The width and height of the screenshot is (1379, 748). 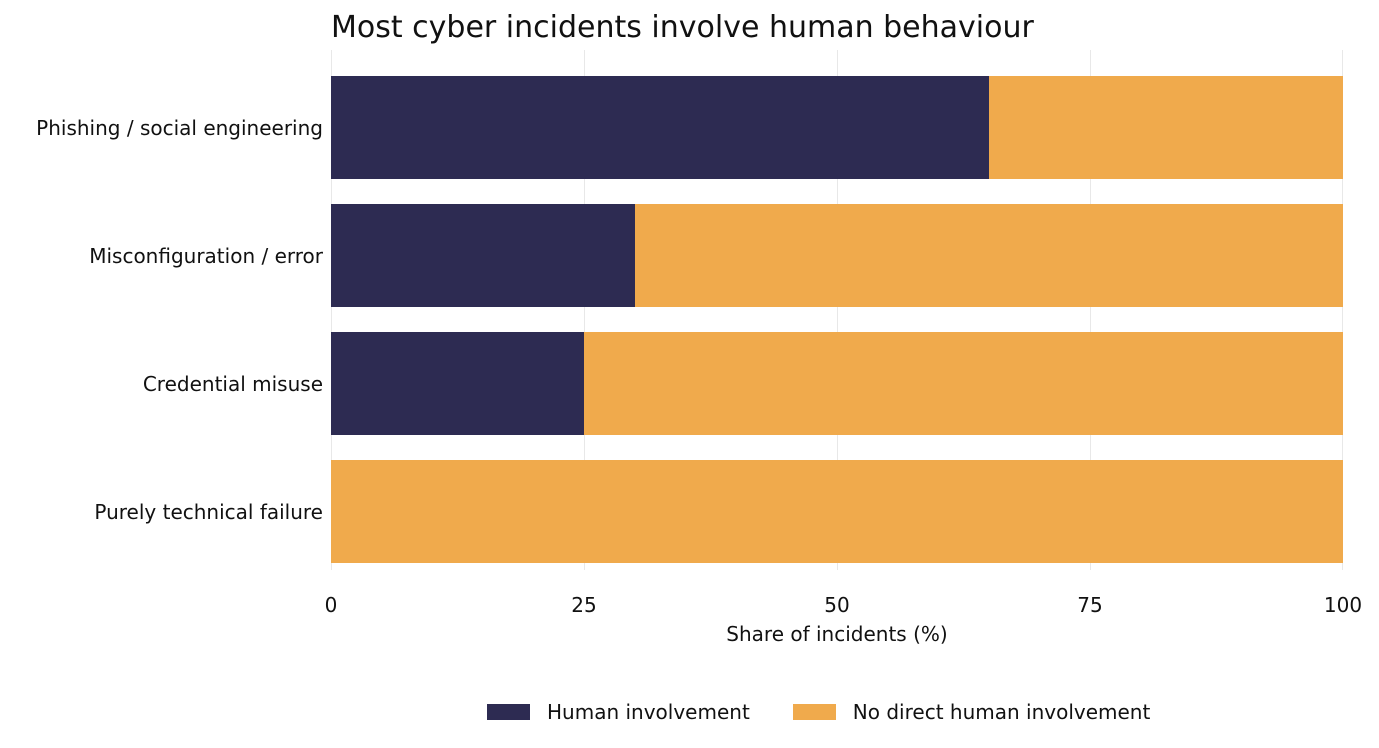 I want to click on y-tick-label: Credential misuse, so click(x=232, y=384).